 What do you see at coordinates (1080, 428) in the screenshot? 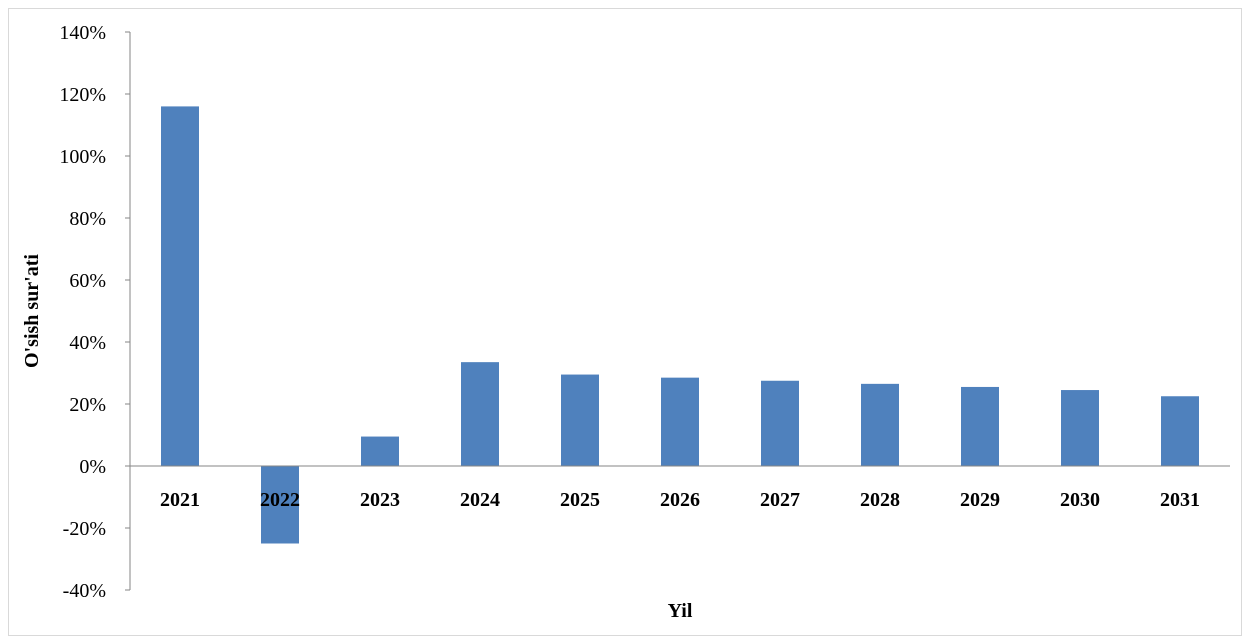
I see `bar-2030` at bounding box center [1080, 428].